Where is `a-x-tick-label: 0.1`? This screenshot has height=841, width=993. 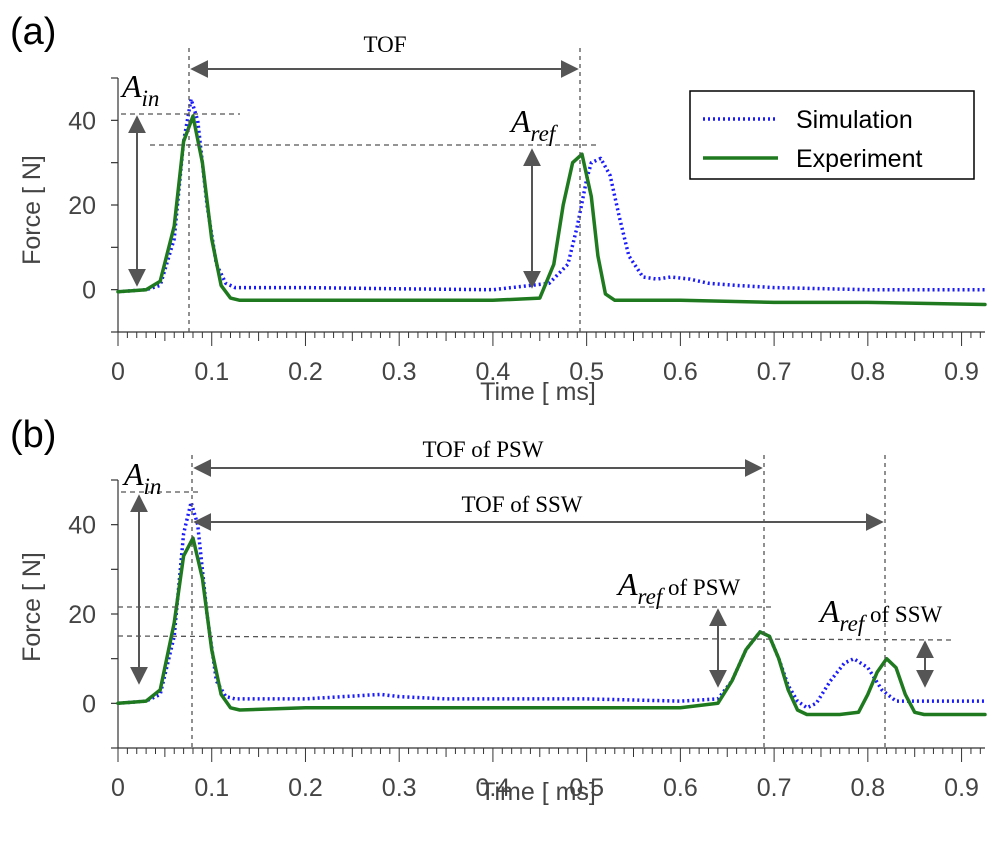 a-x-tick-label: 0.1 is located at coordinates (211, 372).